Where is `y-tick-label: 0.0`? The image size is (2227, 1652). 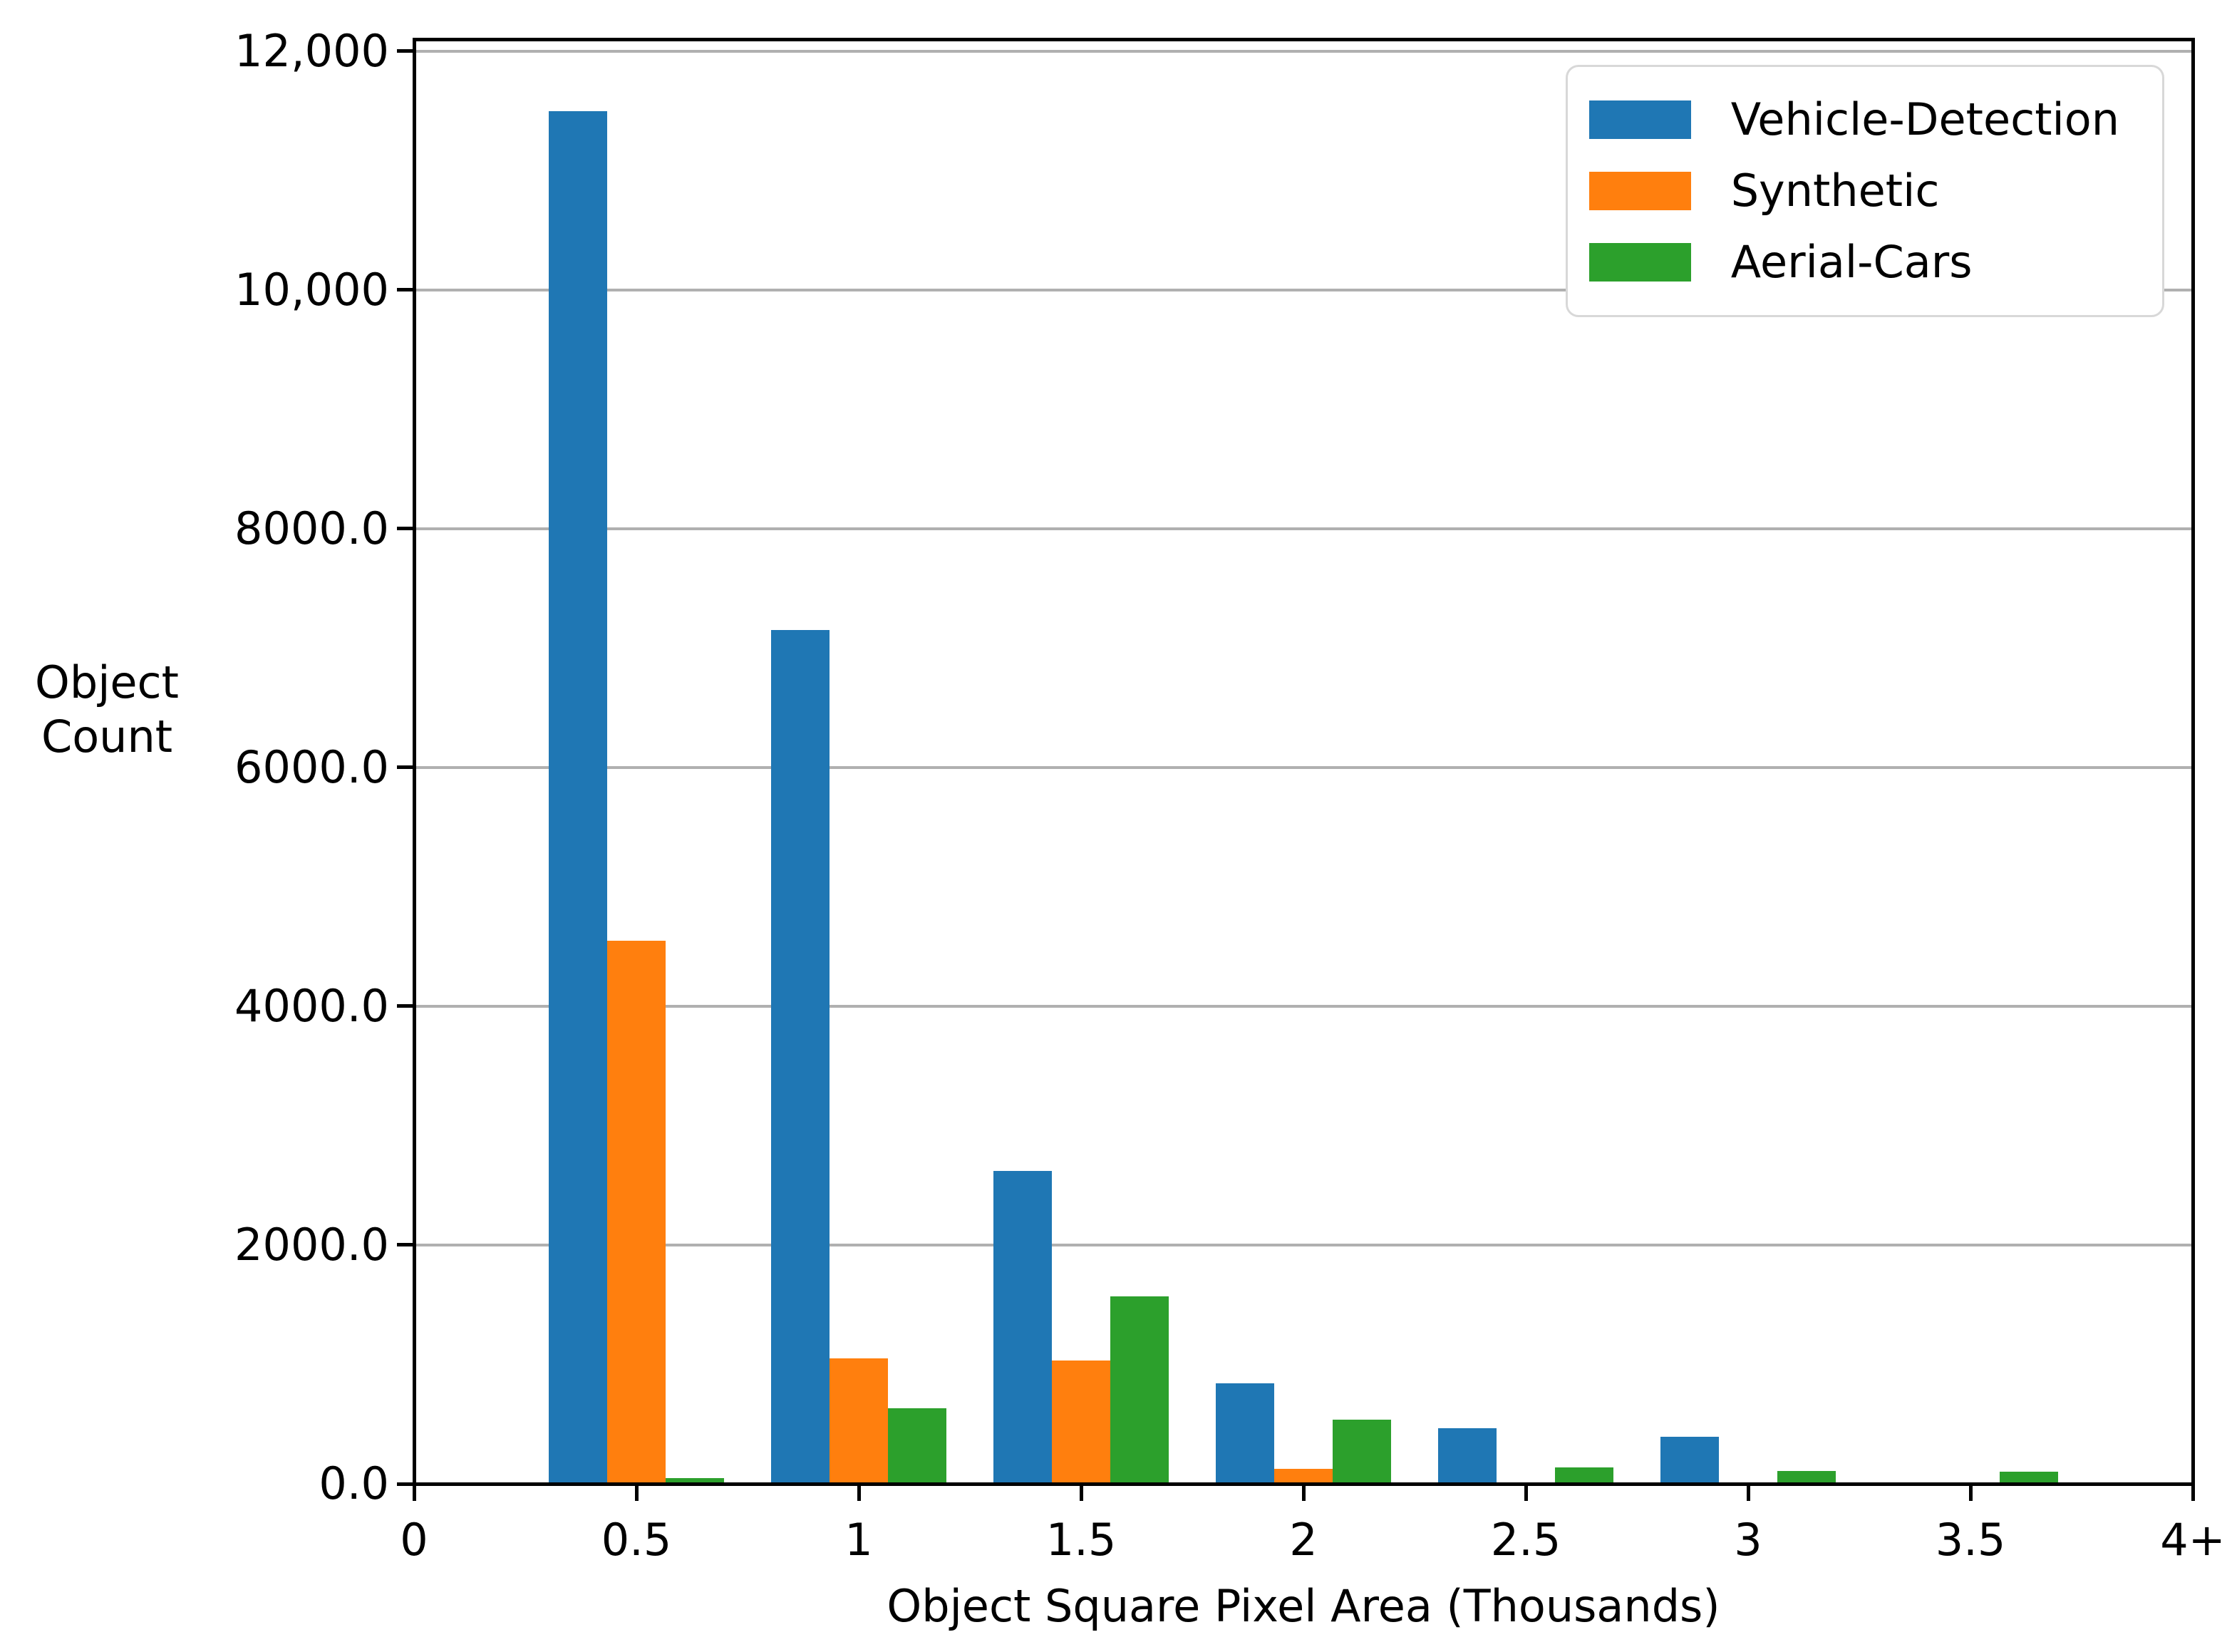
y-tick-label: 0.0 is located at coordinates (354, 1483).